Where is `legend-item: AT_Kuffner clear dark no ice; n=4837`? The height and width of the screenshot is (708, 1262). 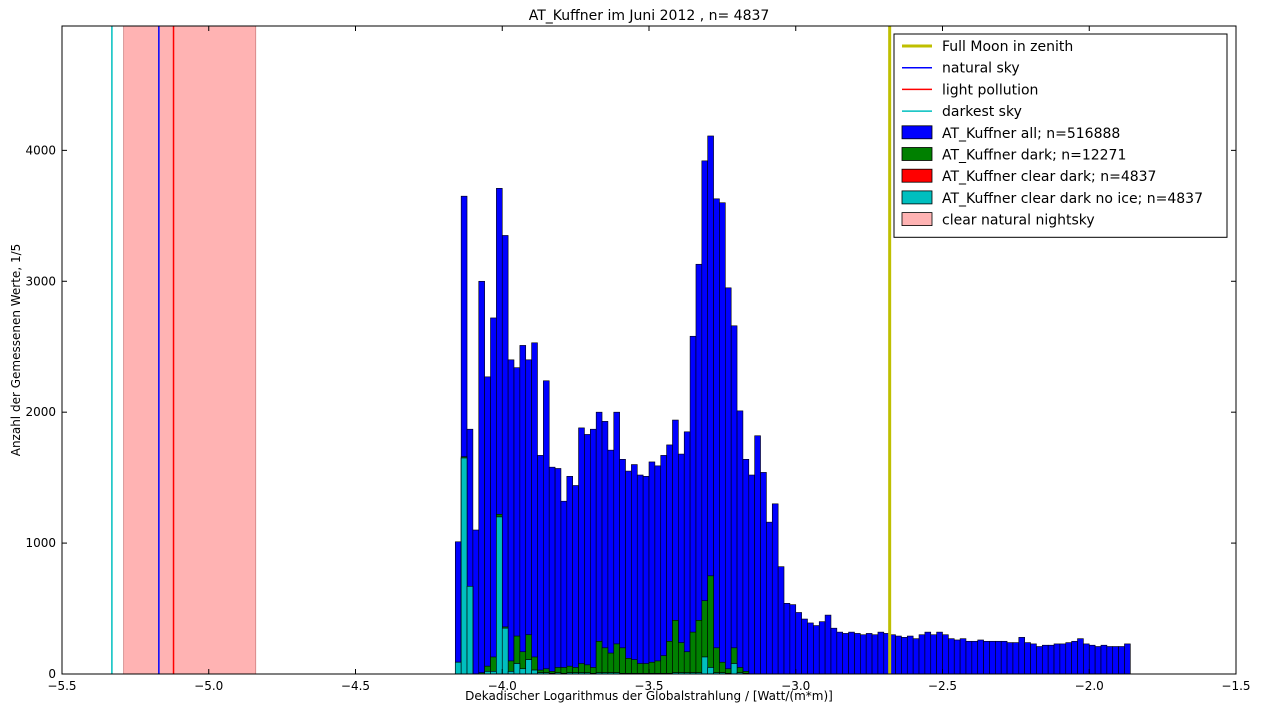
legend-item: AT_Kuffner clear dark no ice; n=4837 is located at coordinates (1052, 198).